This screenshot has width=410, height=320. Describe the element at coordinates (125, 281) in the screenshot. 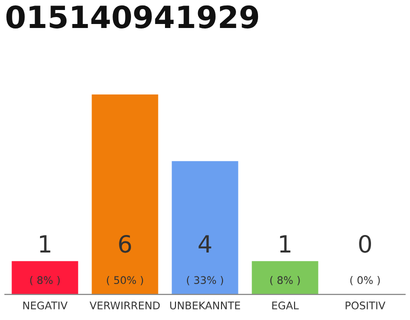

I see `annotation: ( 50% )` at that location.